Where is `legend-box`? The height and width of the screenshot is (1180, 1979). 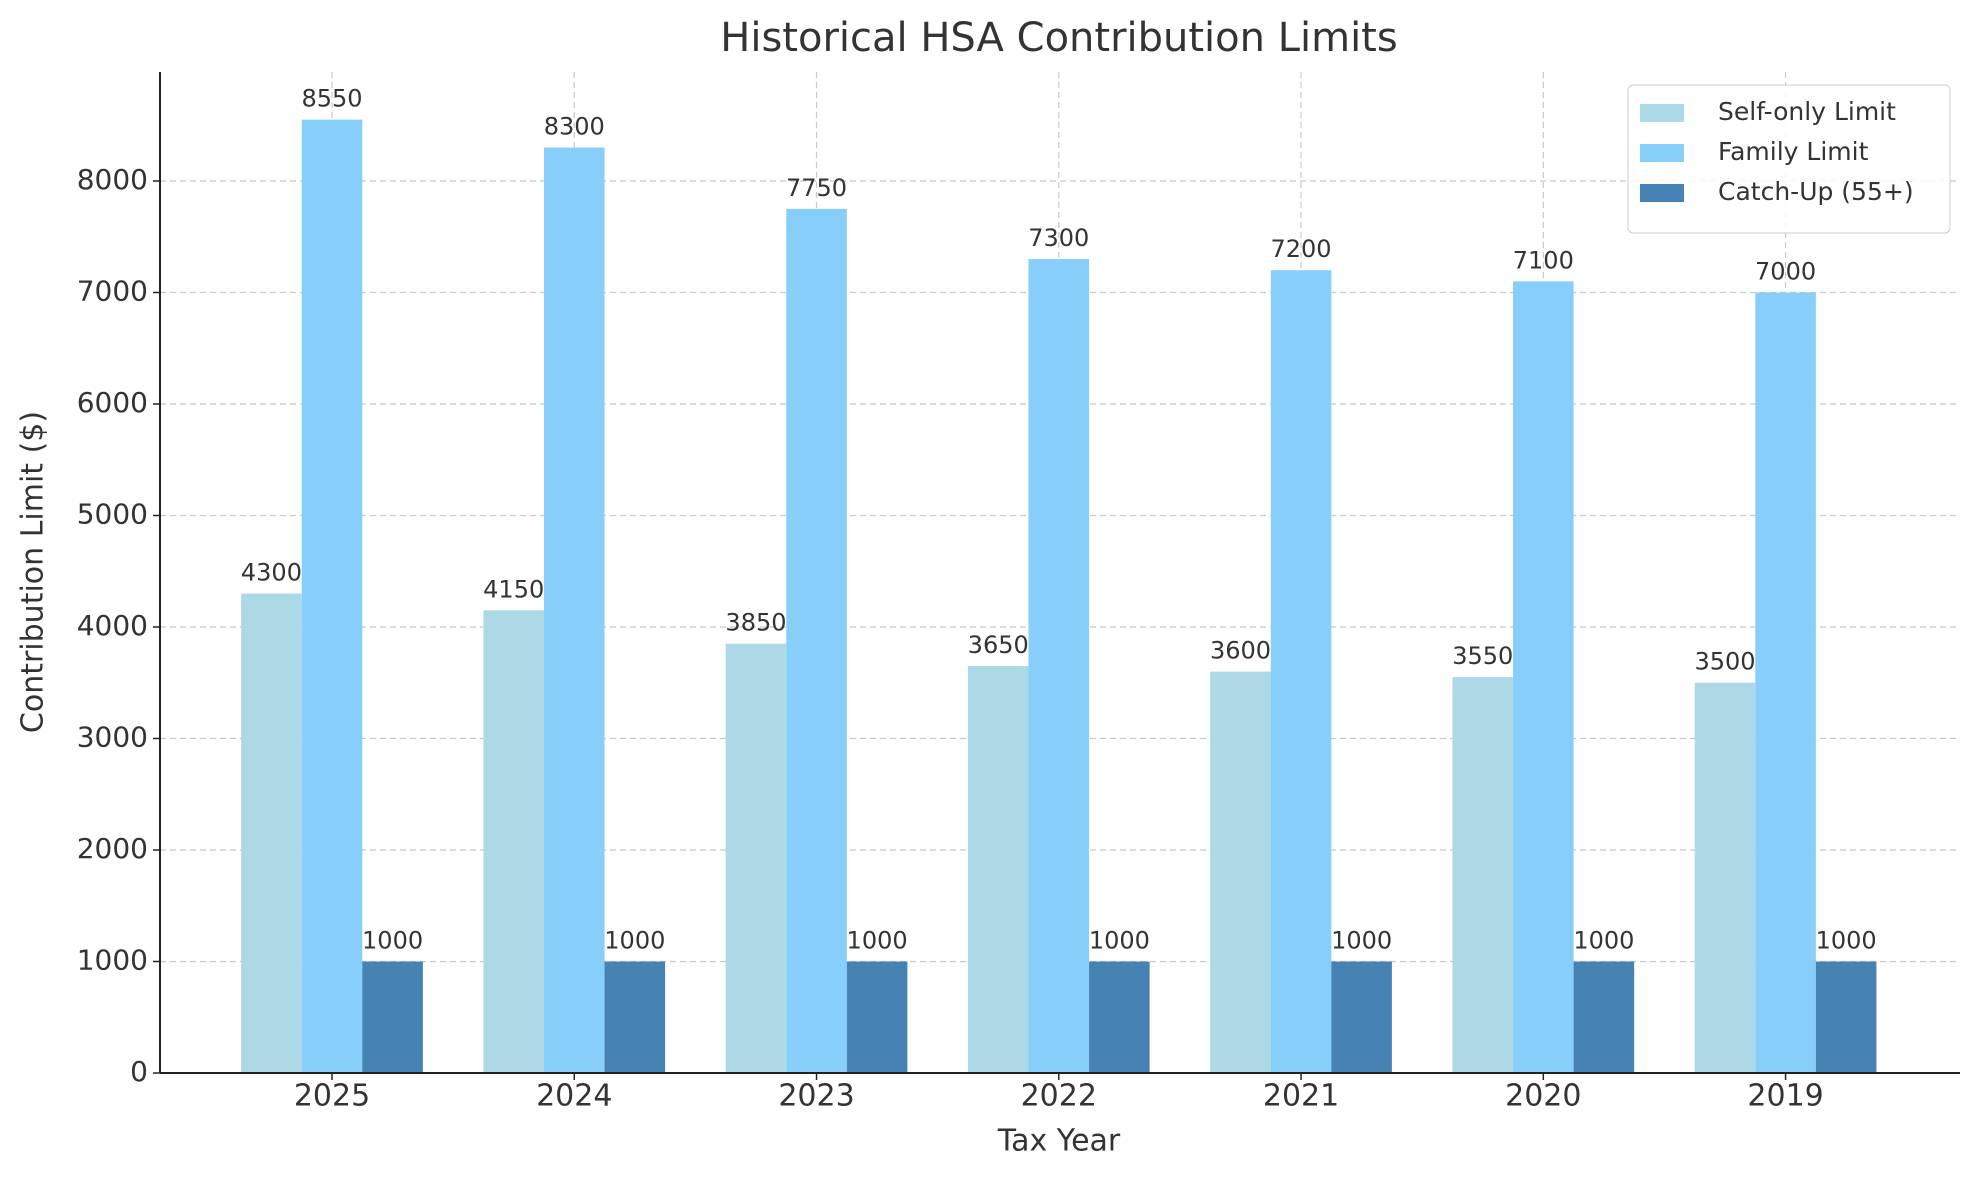
legend-box is located at coordinates (1789, 159).